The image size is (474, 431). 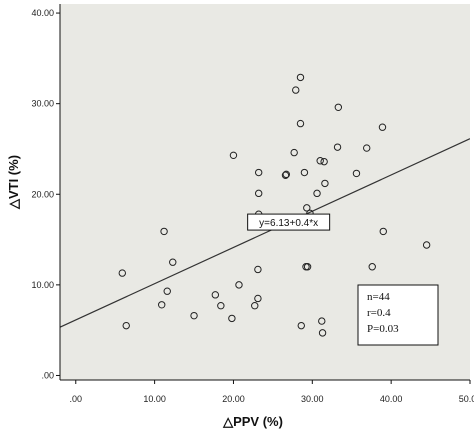 I want to click on x-tick-label: .00, so click(x=76, y=399).